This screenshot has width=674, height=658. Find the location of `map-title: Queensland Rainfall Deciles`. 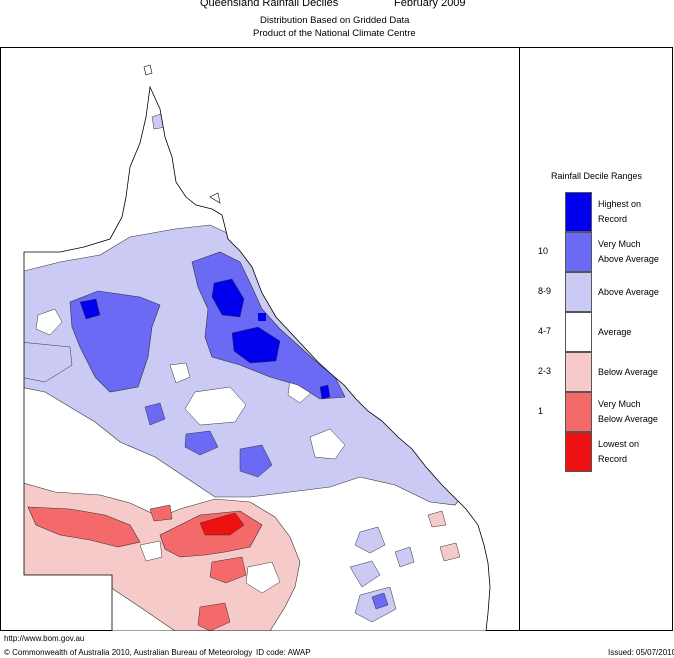

map-title: Queensland Rainfall Deciles is located at coordinates (269, 4).